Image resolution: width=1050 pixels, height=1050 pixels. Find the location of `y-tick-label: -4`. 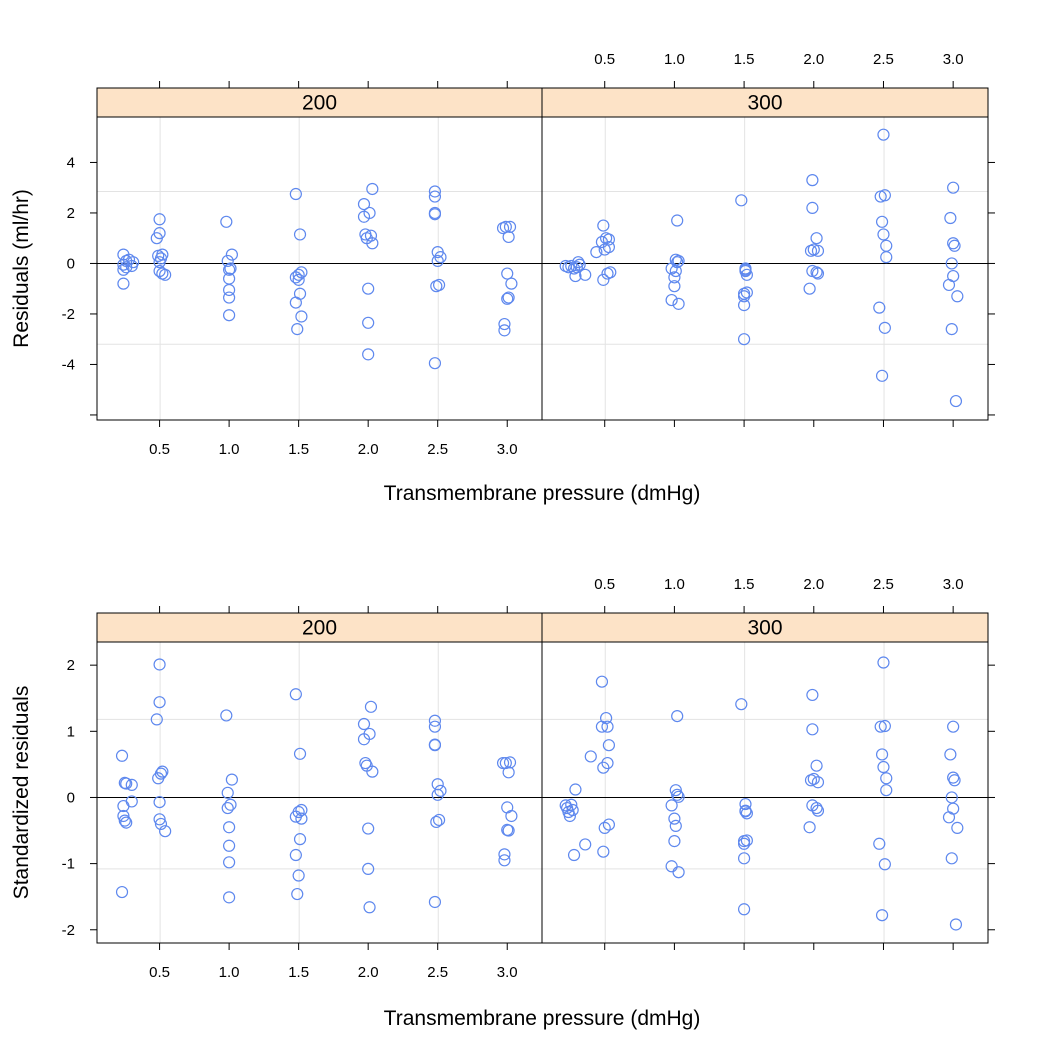

y-tick-label: -4 is located at coordinates (68, 364).